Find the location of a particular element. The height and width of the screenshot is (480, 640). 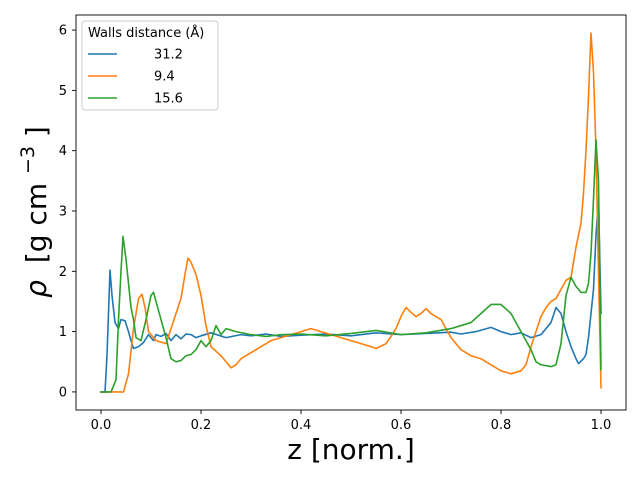

x-tick-label: 1.0 is located at coordinates (601, 425).